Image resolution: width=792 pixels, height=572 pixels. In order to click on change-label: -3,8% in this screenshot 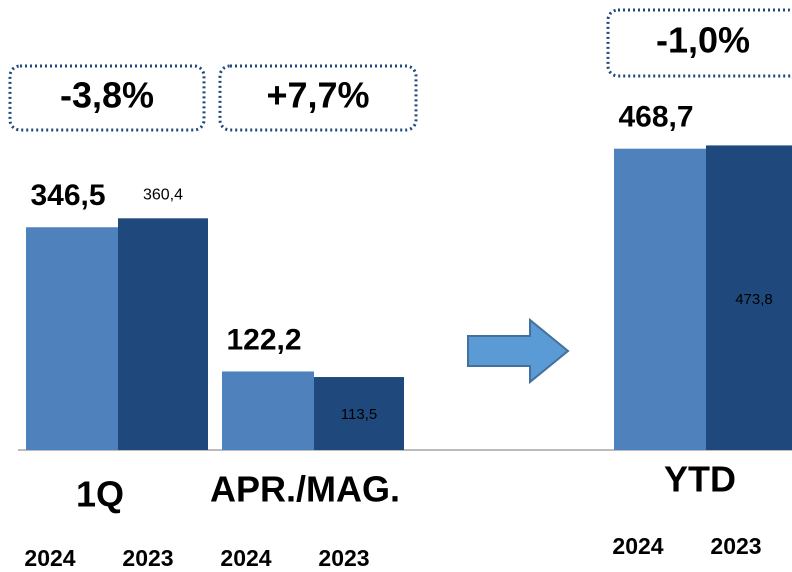, I will do `click(107, 95)`.